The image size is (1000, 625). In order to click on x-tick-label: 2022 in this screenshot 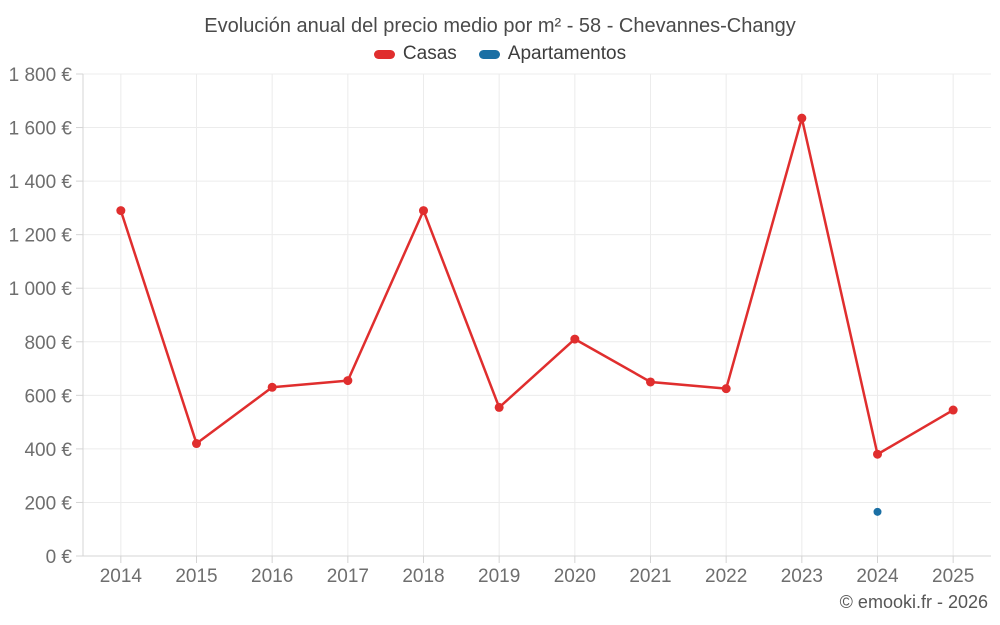, I will do `click(726, 576)`.